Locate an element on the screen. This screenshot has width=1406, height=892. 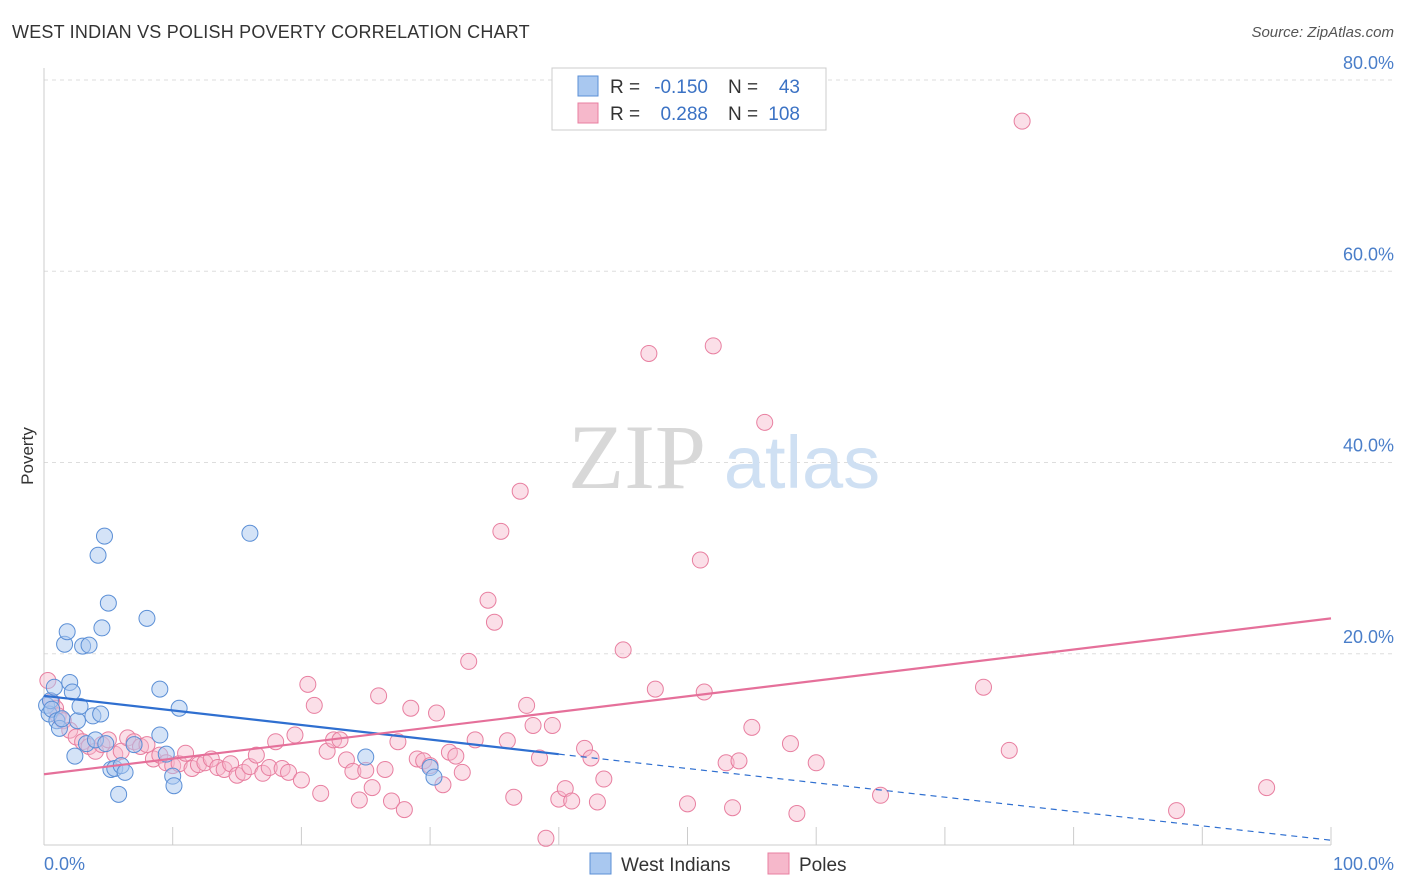
legend-n-label-2: N = is located at coordinates (743, 114).